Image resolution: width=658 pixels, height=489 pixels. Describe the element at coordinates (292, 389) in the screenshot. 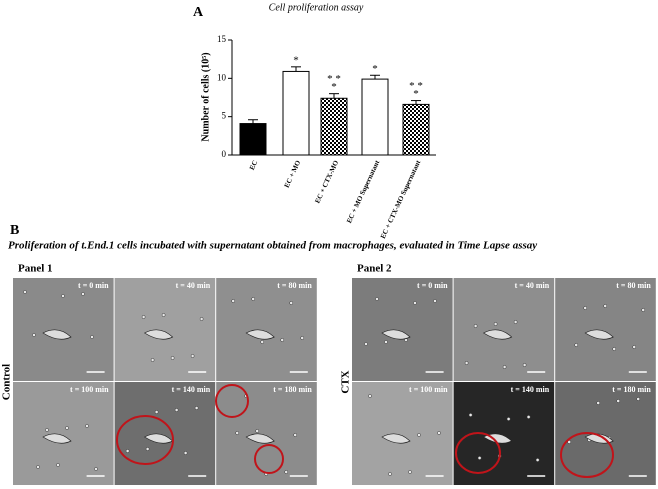

I see `time-label: t = 180 min` at that location.